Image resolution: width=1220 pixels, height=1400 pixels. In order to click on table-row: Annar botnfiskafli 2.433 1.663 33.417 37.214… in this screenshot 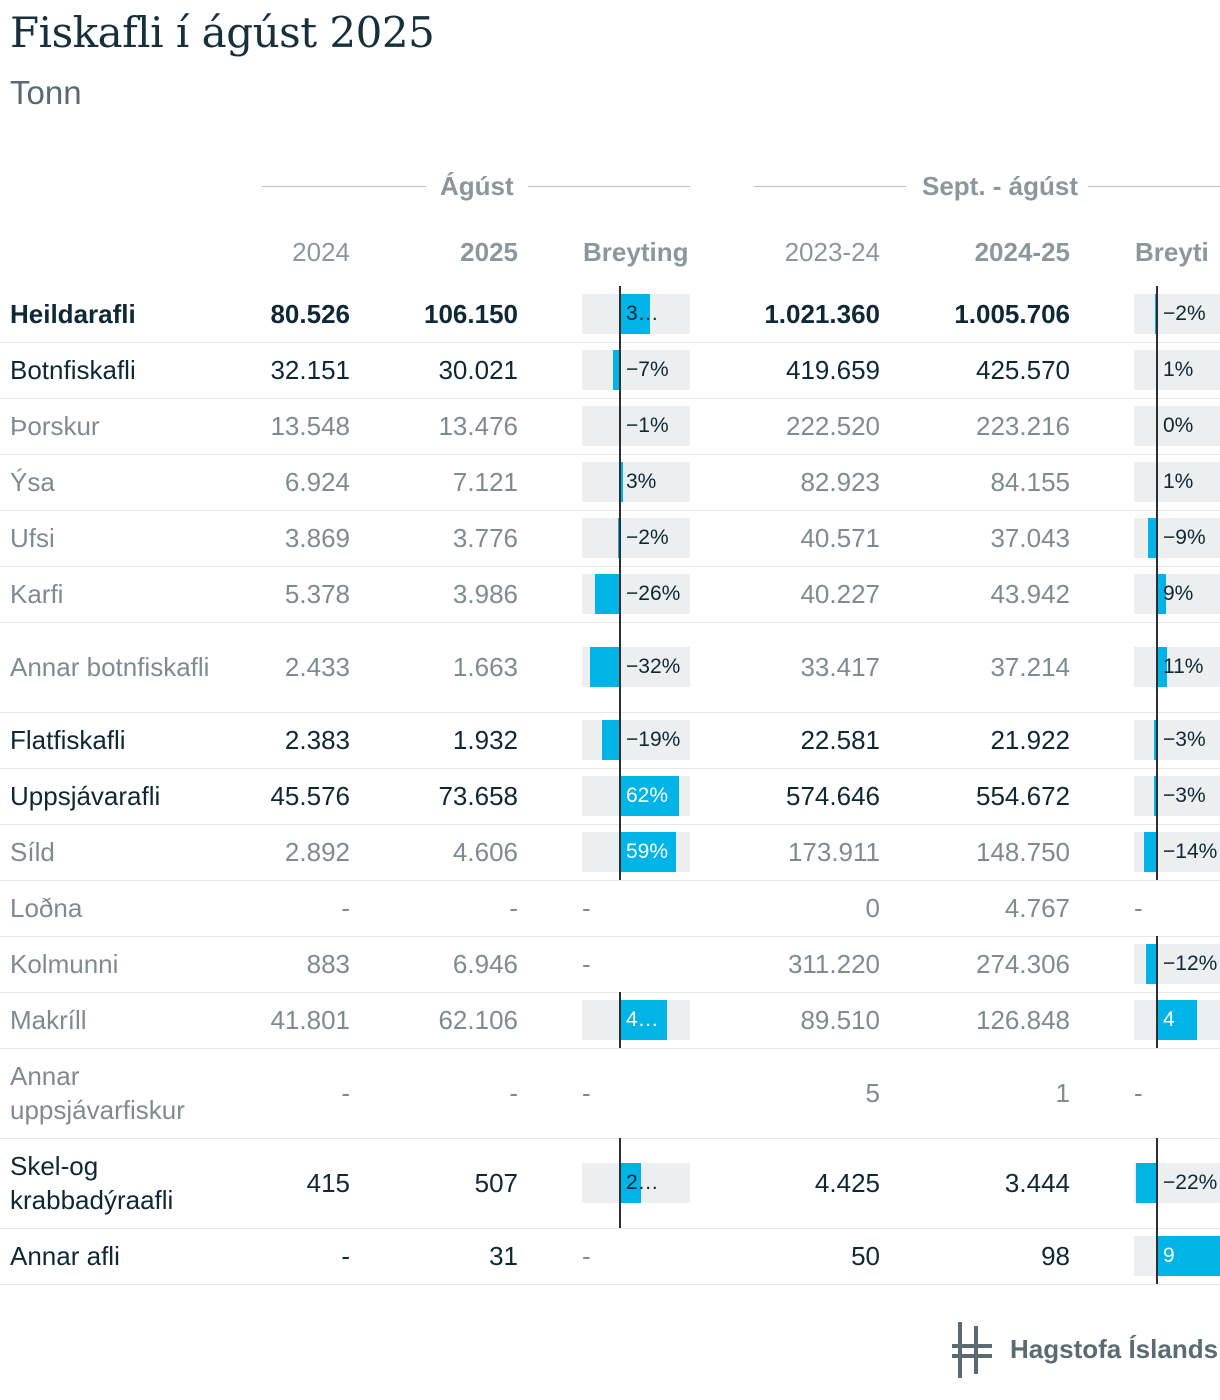, I will do `click(610, 667)`.